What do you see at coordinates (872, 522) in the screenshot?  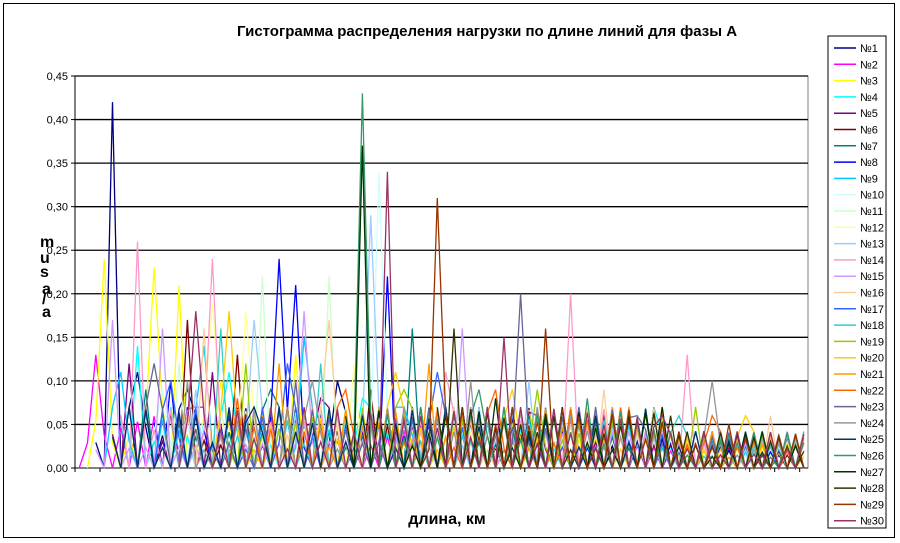 I see `legend-label: №30` at bounding box center [872, 522].